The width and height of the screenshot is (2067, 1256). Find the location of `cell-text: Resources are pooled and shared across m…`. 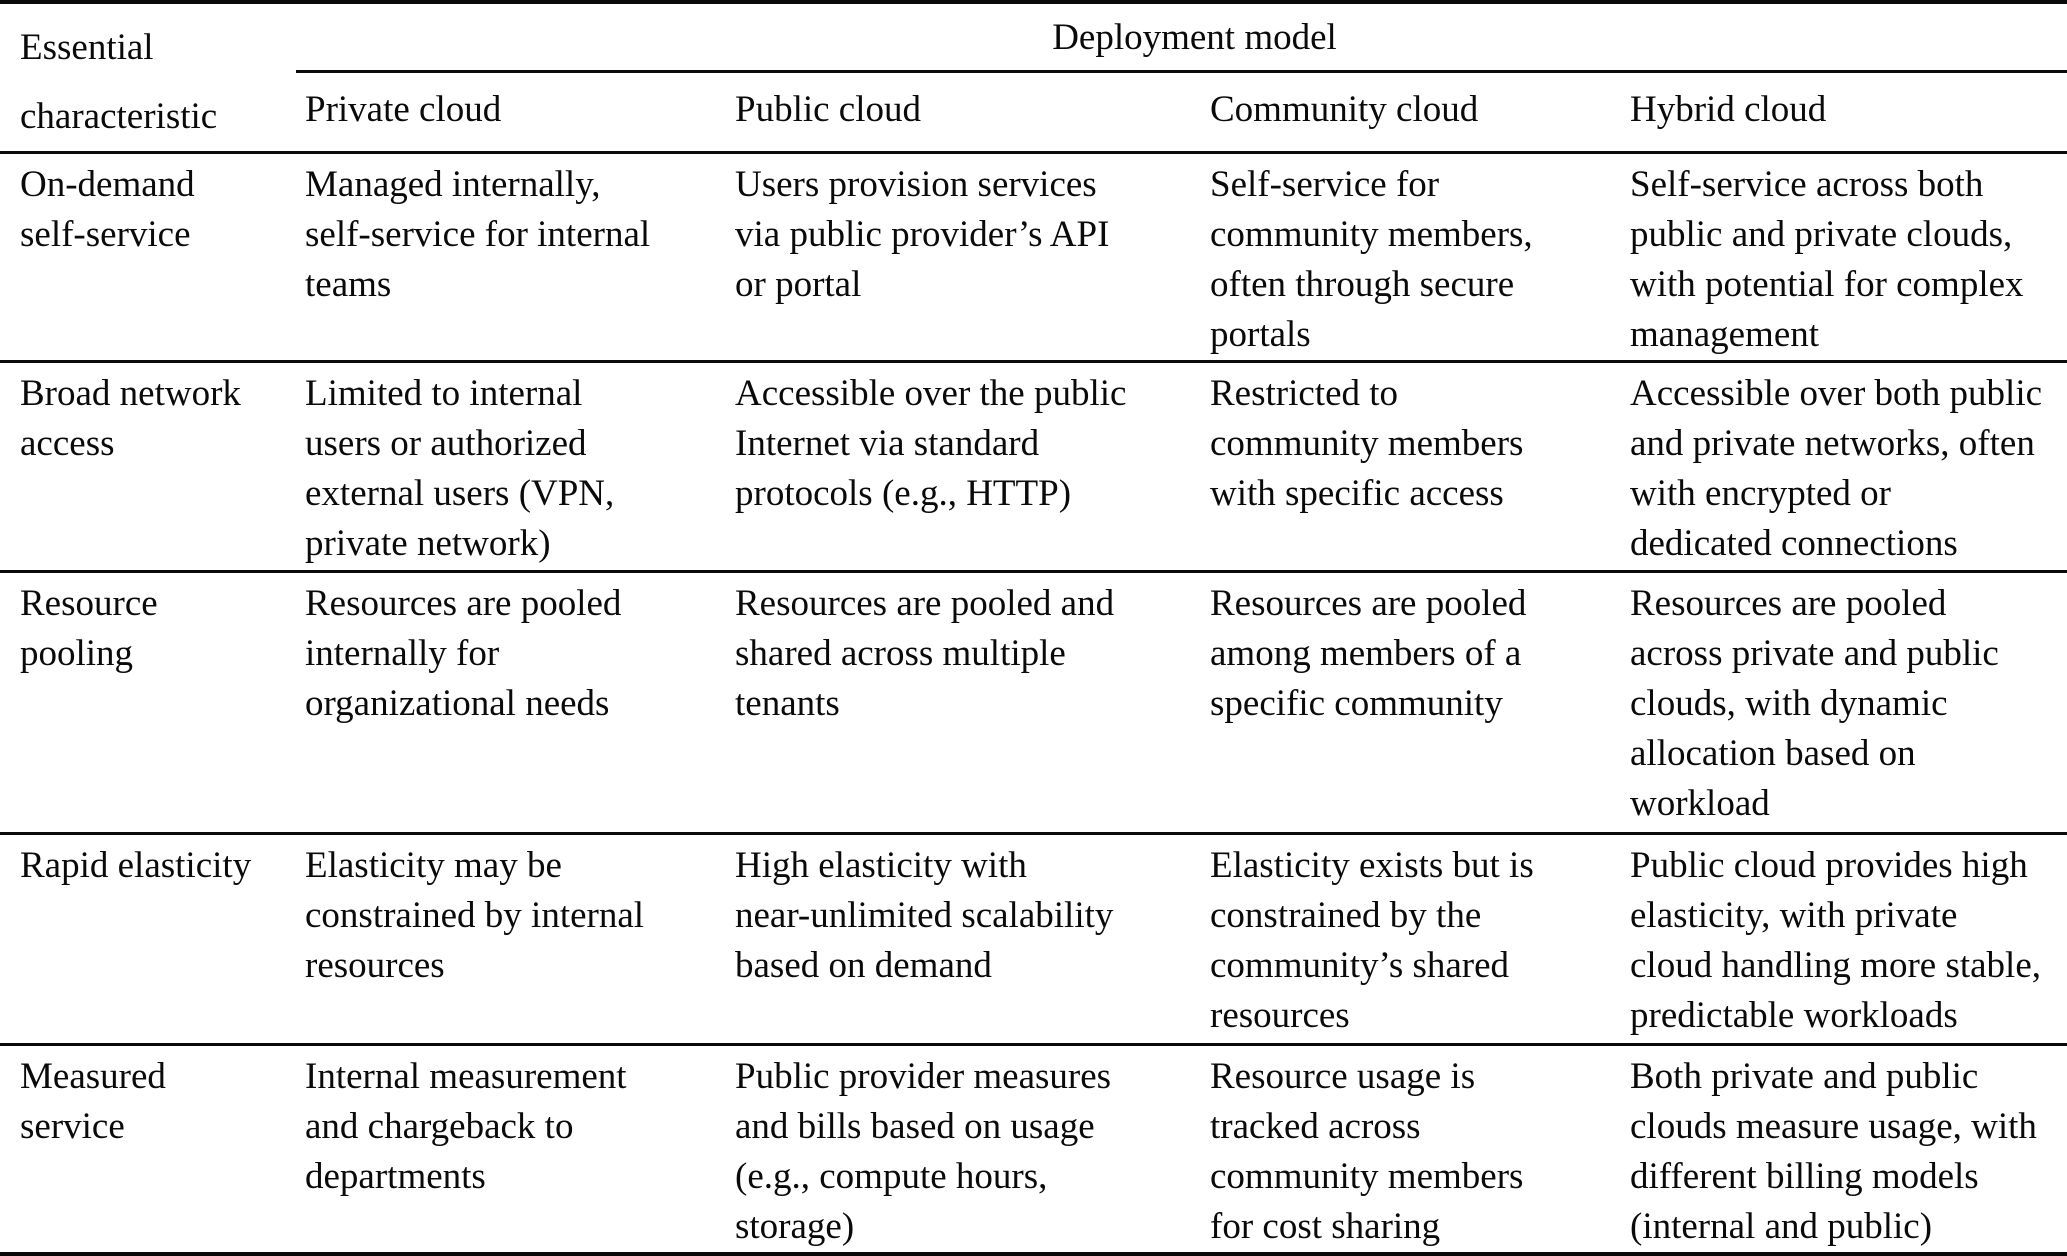

cell-text: Resources are pooled and shared across m… is located at coordinates (925, 653).